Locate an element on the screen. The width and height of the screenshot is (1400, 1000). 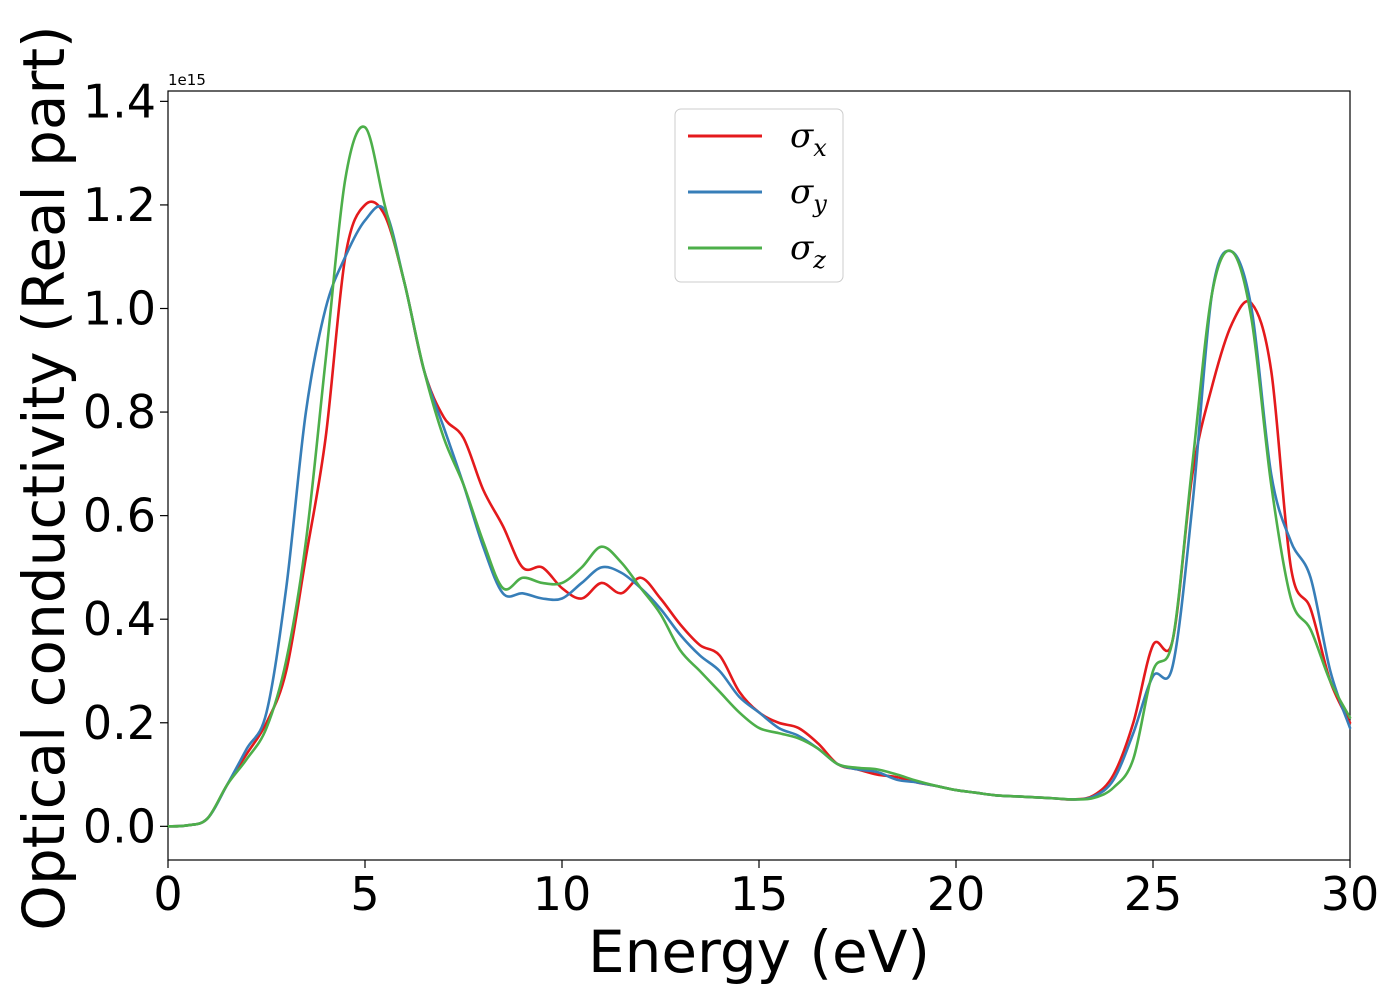
y-axis-ticks: 0.0 0.2 0.4 0.6 0.8 1.0 1.2 1.4 is located at coordinates (125, 463).